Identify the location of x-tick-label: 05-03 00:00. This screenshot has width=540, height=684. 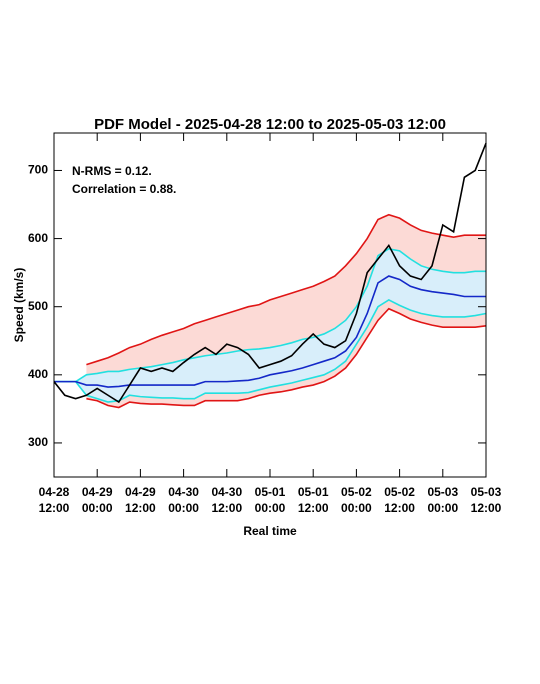
(443, 500).